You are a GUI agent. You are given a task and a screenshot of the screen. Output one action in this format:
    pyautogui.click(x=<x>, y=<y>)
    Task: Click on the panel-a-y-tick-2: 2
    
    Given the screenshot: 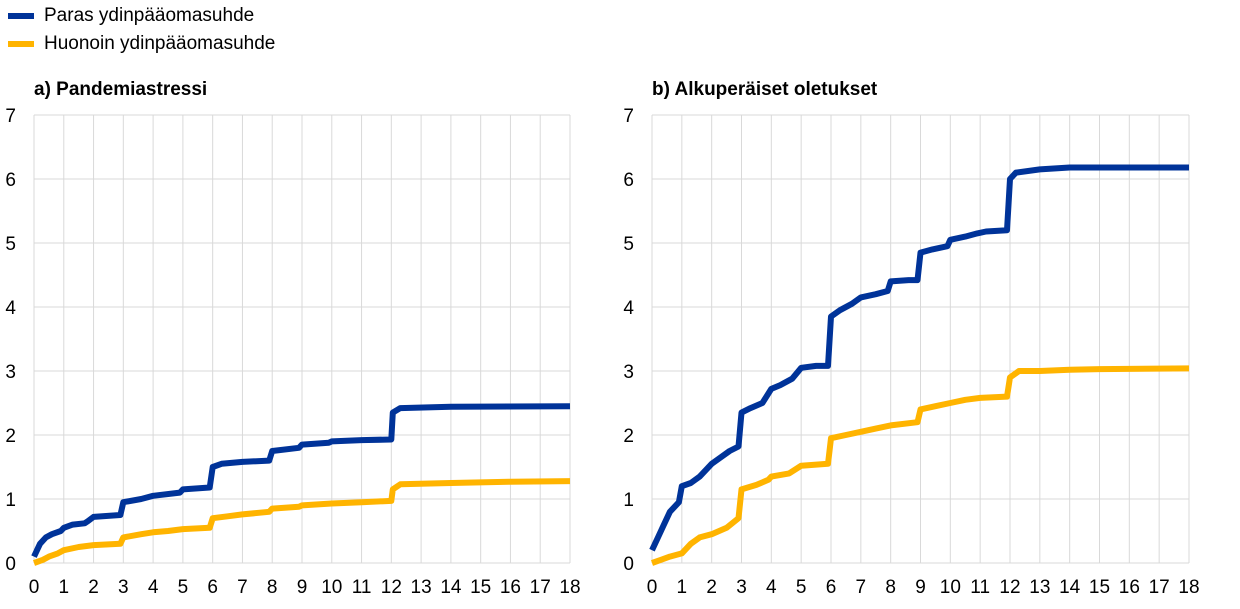 What is the action you would take?
    pyautogui.click(x=10, y=436)
    